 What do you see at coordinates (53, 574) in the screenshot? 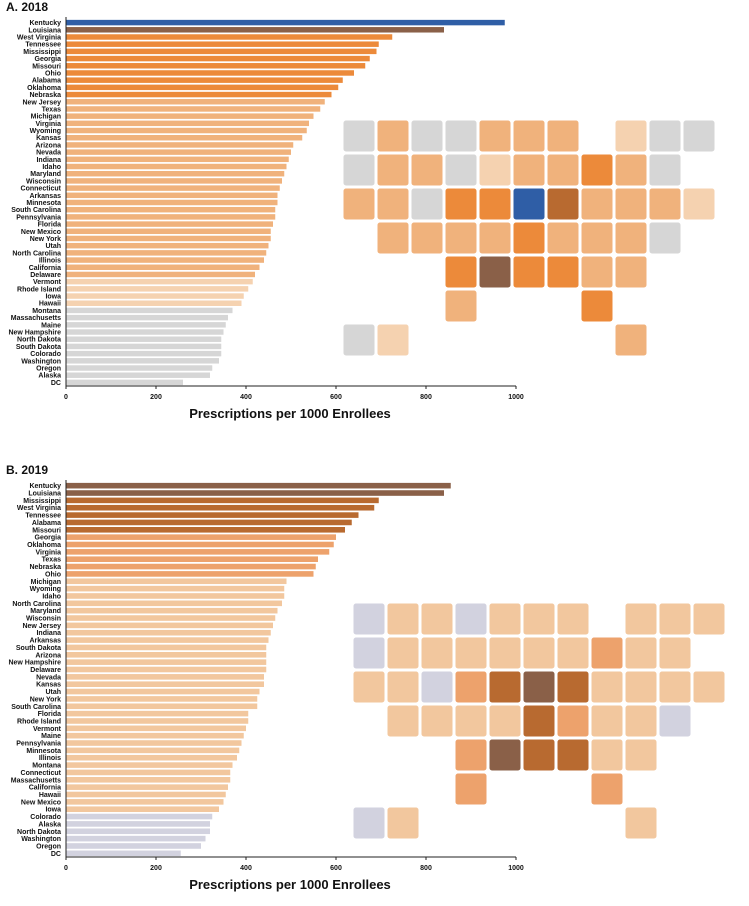
I see `category-label: Ohio` at bounding box center [53, 574].